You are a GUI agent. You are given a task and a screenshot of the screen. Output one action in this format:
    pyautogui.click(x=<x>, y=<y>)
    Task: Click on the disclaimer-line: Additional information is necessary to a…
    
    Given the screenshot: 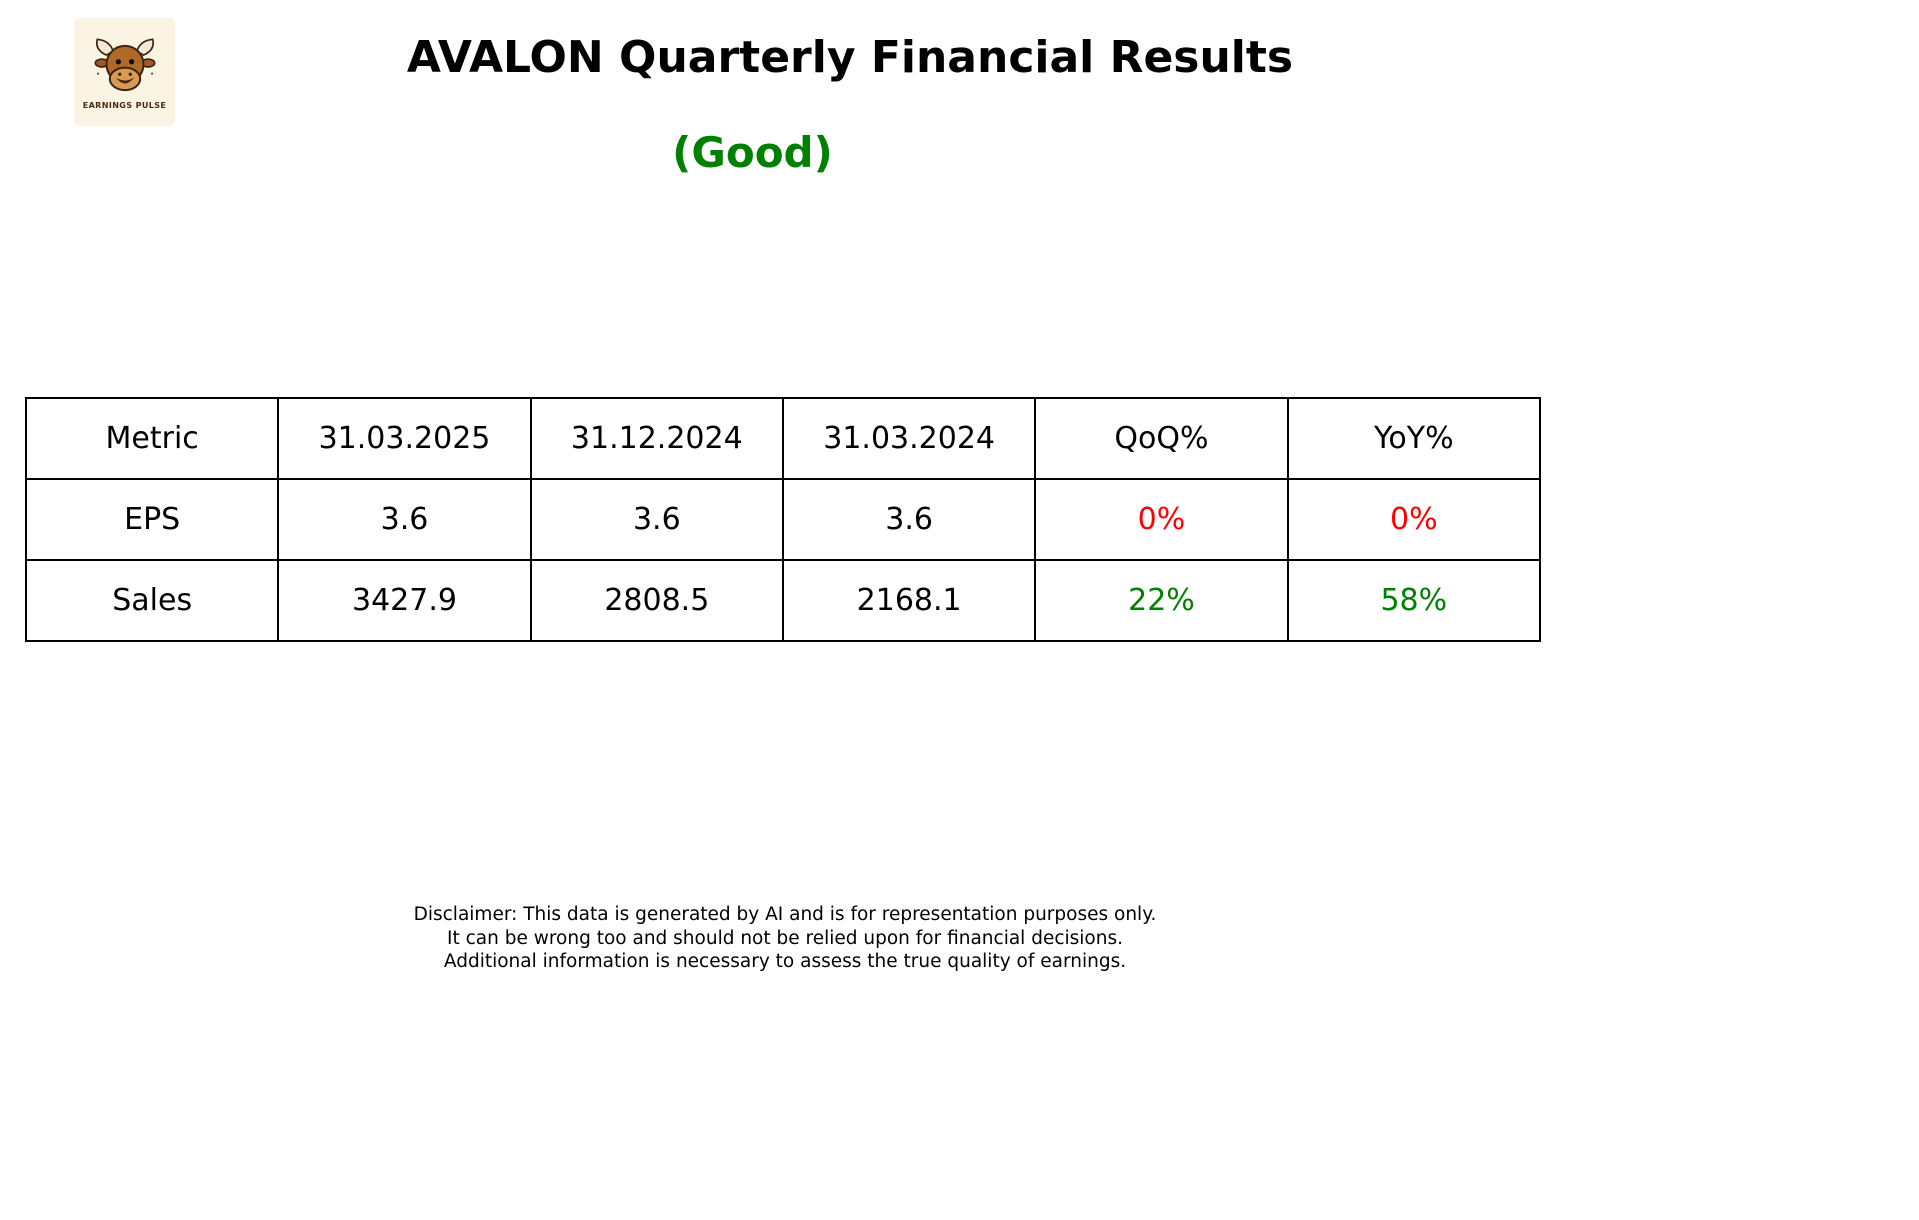 What is the action you would take?
    pyautogui.click(x=785, y=961)
    